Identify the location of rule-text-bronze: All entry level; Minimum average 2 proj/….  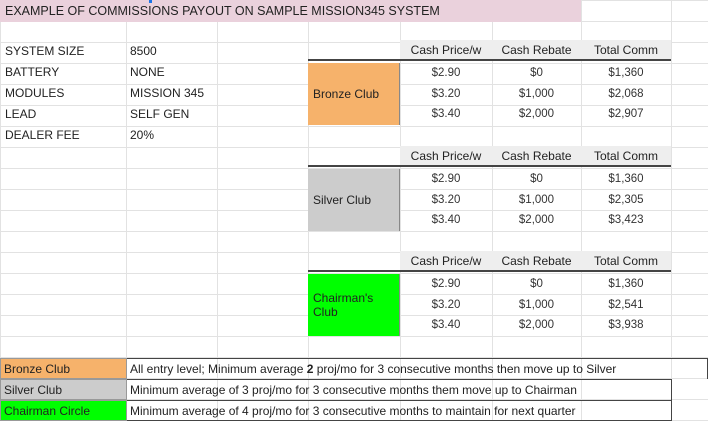
(417, 368).